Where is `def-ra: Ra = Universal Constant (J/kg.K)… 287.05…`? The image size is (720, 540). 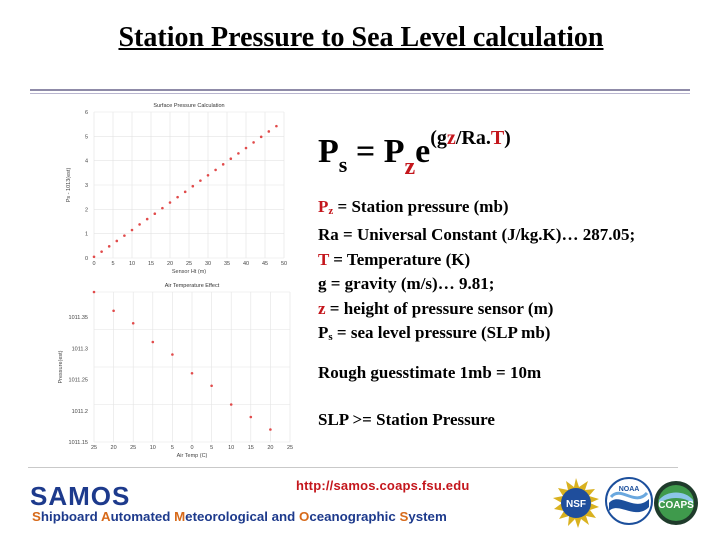
def-ra: Ra = Universal Constant (J/kg.K)… 287.05… is located at coordinates (477, 235).